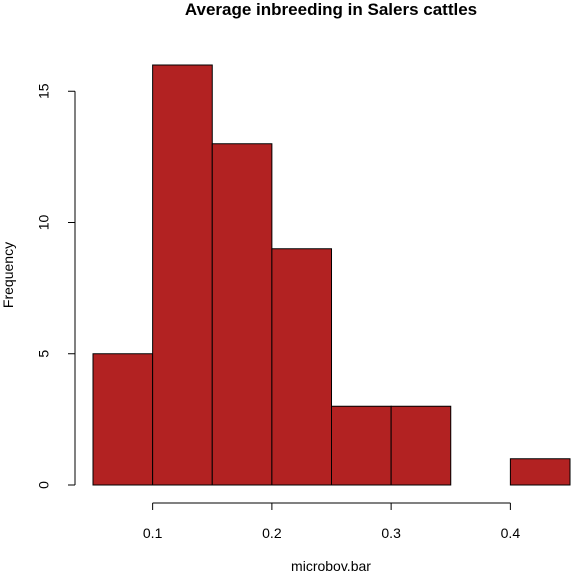 The height and width of the screenshot is (576, 571). I want to click on y-tick-label-0: 0, so click(44, 485).